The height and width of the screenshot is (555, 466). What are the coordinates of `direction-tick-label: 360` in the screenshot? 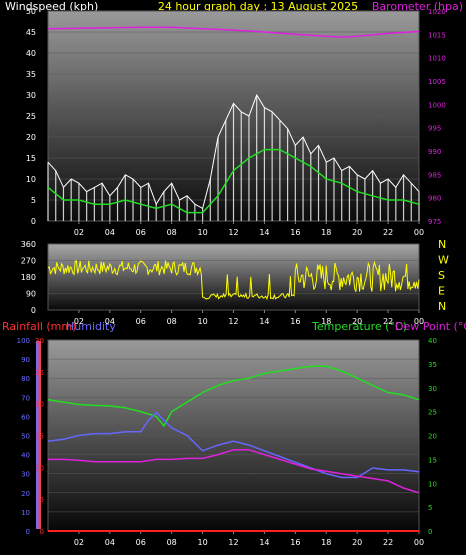 It's located at (28, 244).